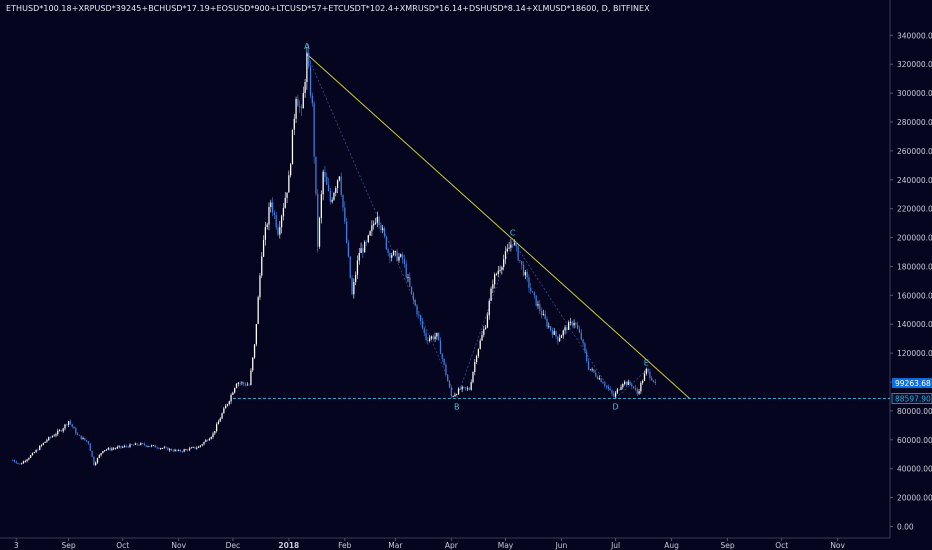 This screenshot has width=932, height=550. Describe the element at coordinates (914, 151) in the screenshot. I see `y-tick-label: 260000.00` at that location.